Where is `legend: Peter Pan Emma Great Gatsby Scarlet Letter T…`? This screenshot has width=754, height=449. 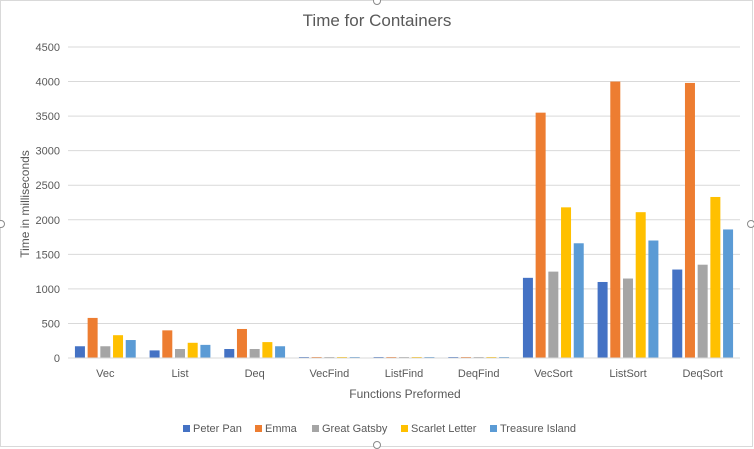 legend: Peter Pan Emma Great Gatsby Scarlet Letter T… is located at coordinates (379, 429).